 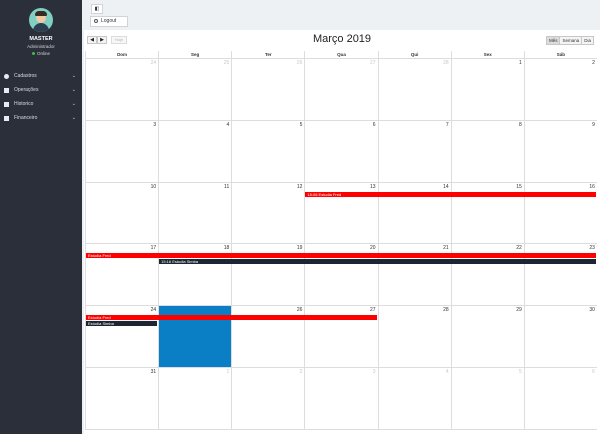 I want to click on folder-icon, so click(x=6, y=104).